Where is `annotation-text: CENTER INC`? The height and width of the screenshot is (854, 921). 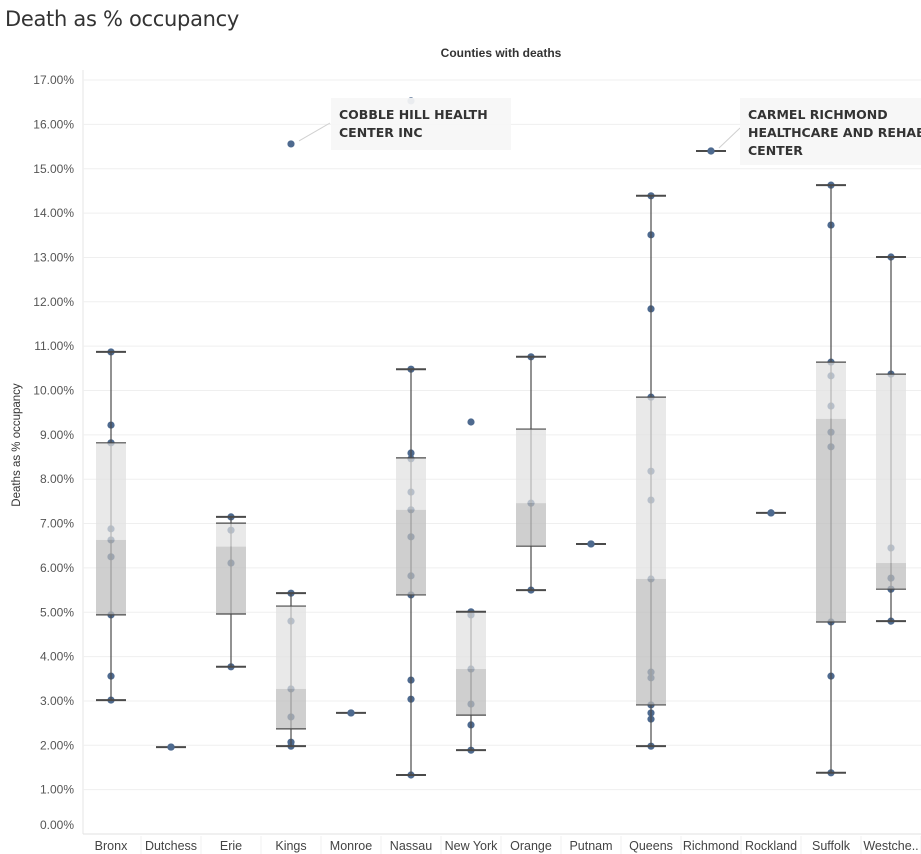 annotation-text: CENTER INC is located at coordinates (381, 132).